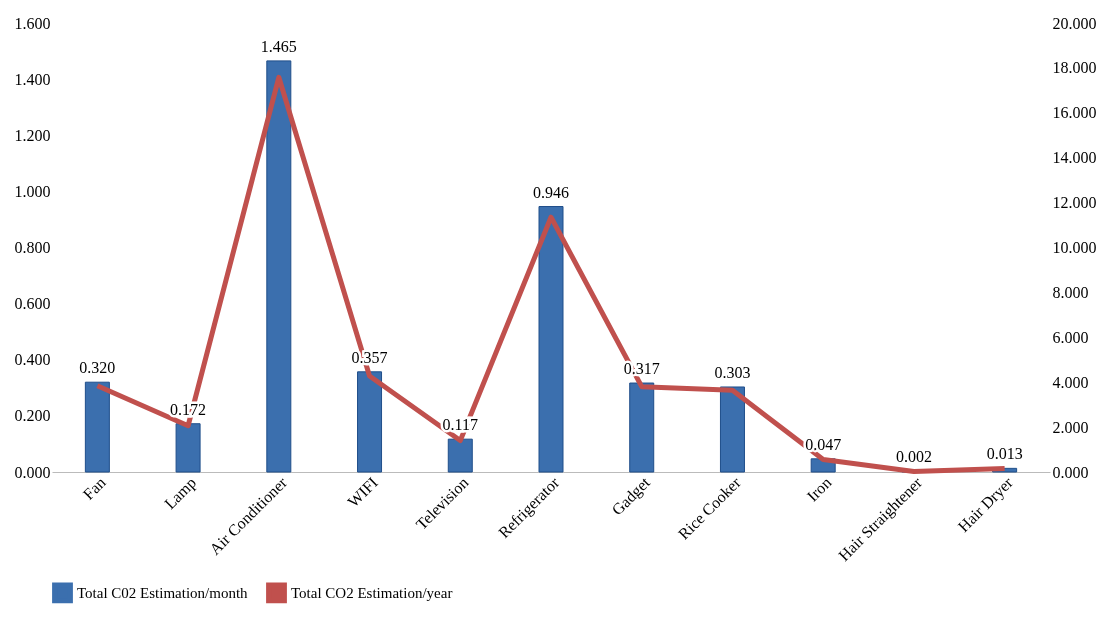 The width and height of the screenshot is (1110, 621). What do you see at coordinates (1070, 382) in the screenshot?
I see `y2-tick-label: 4.000` at bounding box center [1070, 382].